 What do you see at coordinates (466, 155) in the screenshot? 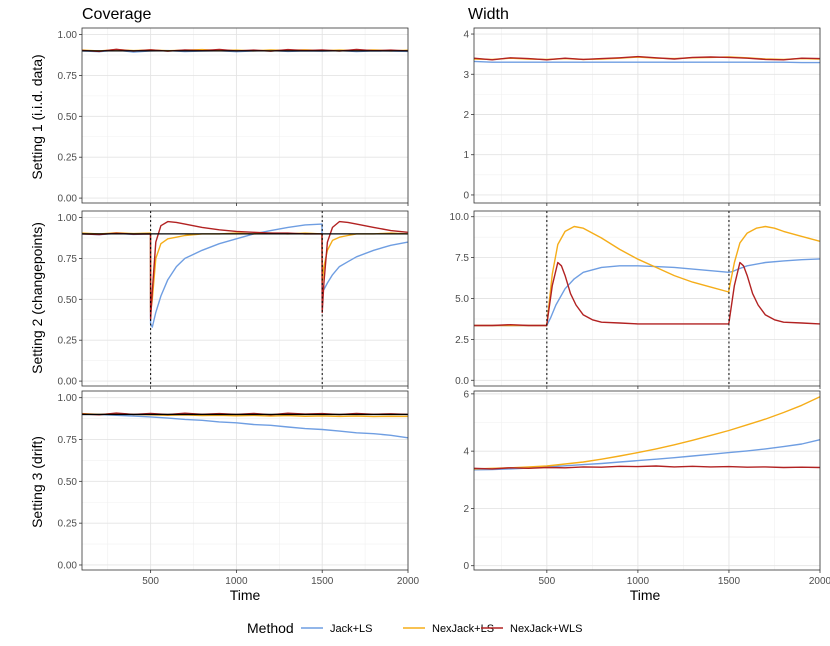
I see `y-tick-label: 1` at bounding box center [466, 155].